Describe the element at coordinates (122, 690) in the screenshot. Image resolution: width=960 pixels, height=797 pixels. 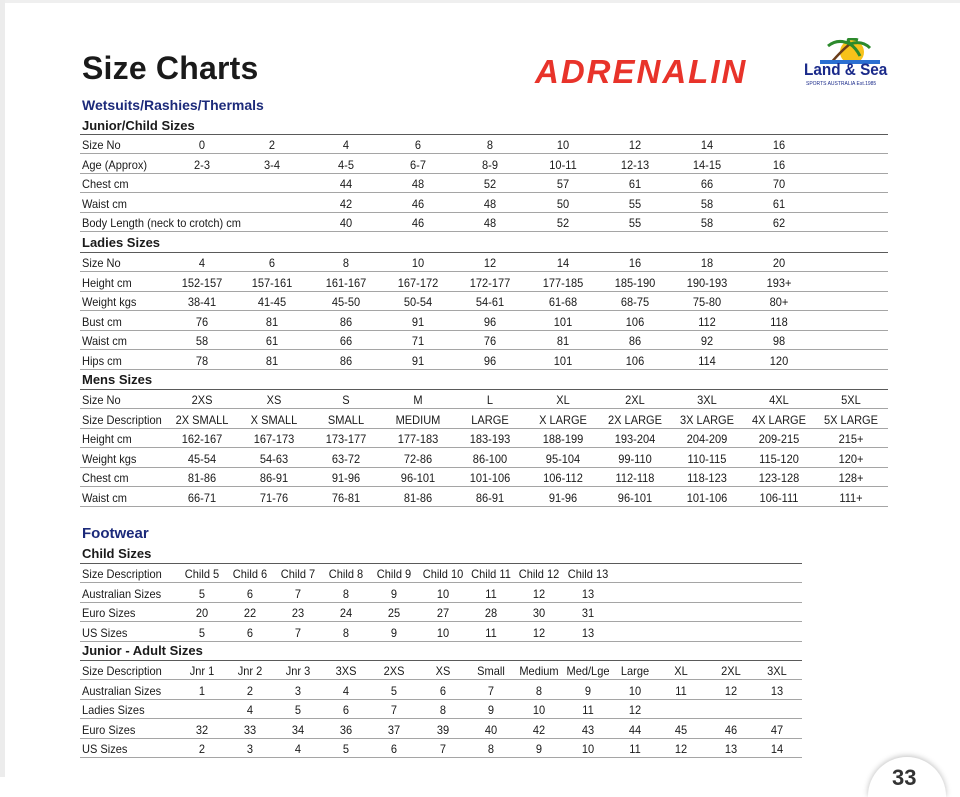
I see `row-label: Australian Sizes` at that location.